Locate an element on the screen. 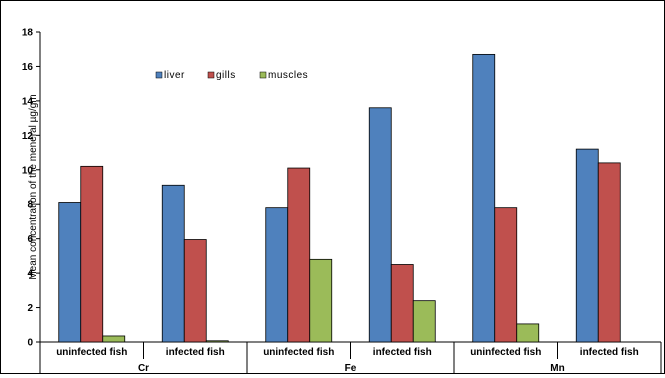 This screenshot has height=378, width=665. legend: liver gills muscles is located at coordinates (231, 75).